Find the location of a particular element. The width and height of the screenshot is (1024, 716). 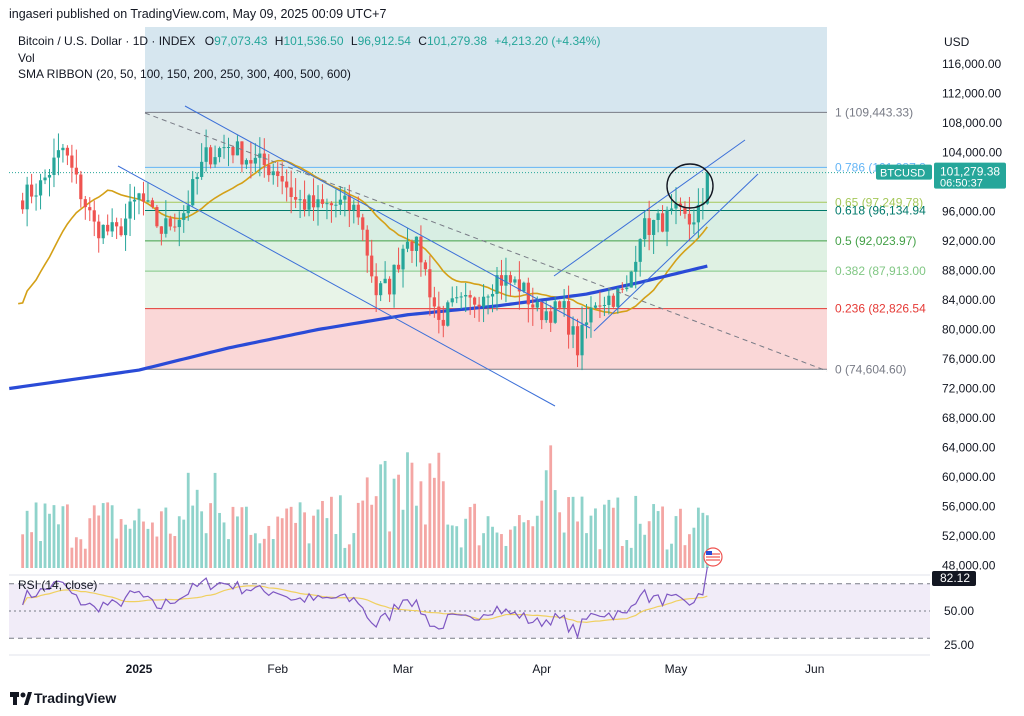

price-tick-label: 92,000.00 is located at coordinates (969, 241).